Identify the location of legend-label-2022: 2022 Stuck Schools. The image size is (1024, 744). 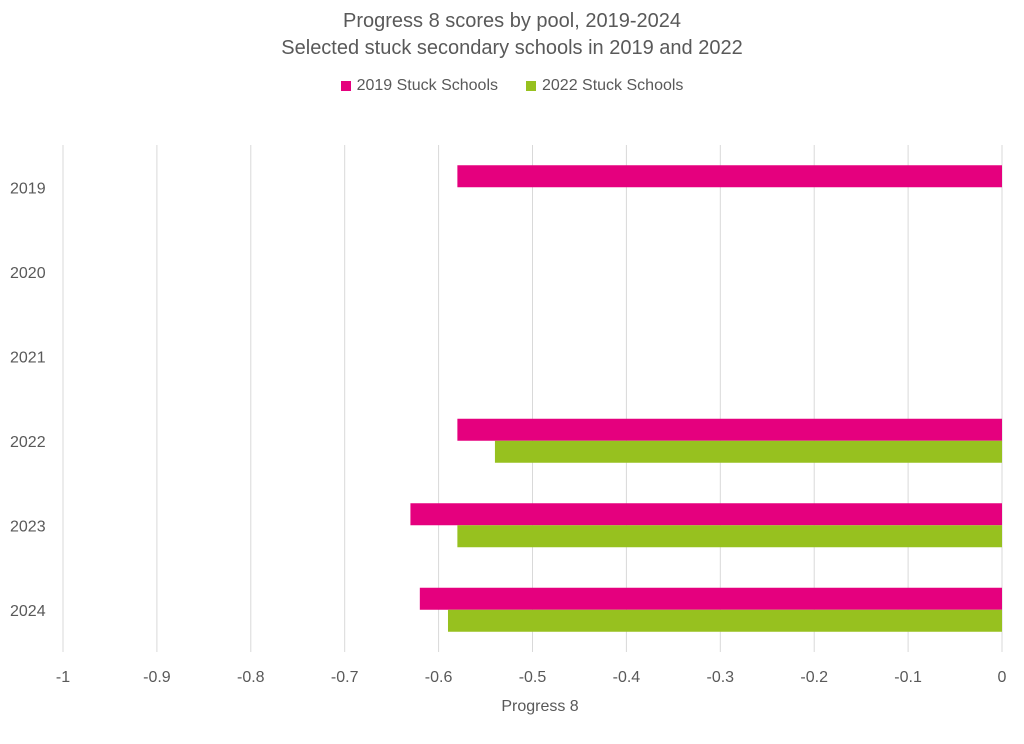
(613, 85).